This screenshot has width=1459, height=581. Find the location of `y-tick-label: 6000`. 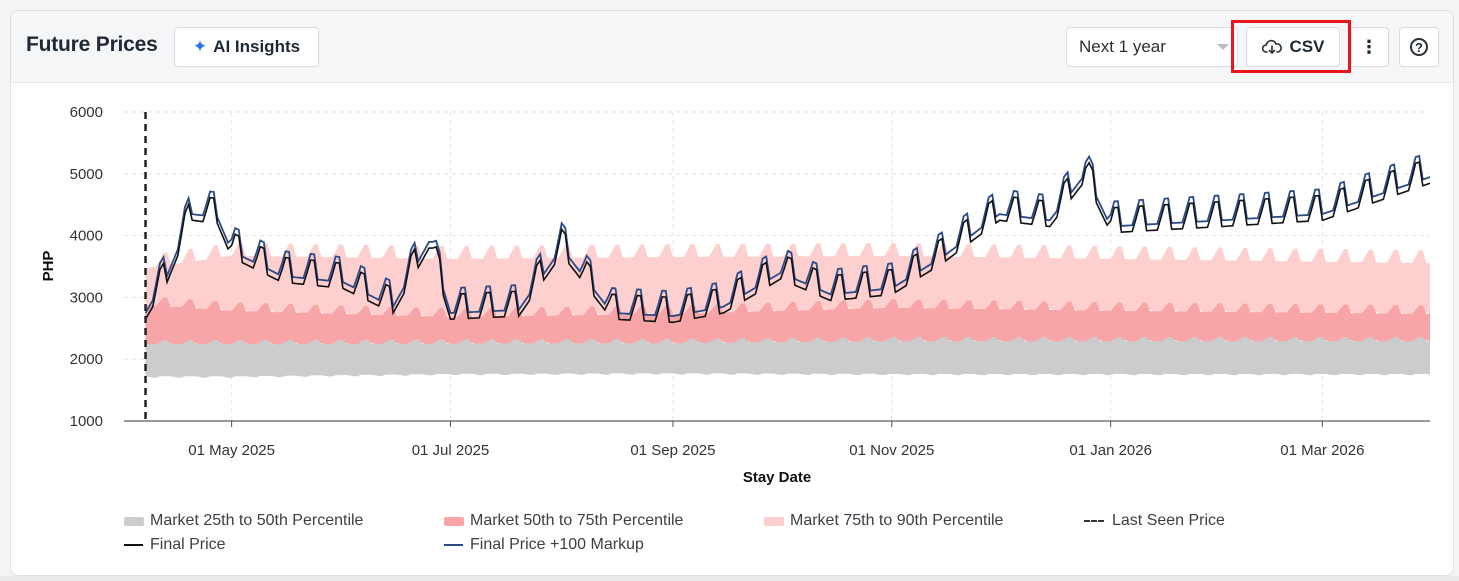

y-tick-label: 6000 is located at coordinates (86, 112).